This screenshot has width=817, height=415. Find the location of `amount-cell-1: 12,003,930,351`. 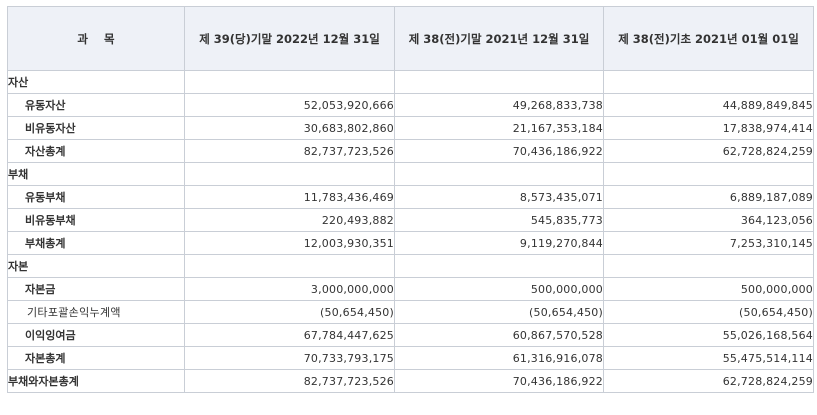

amount-cell-1: 12,003,930,351 is located at coordinates (289, 243).